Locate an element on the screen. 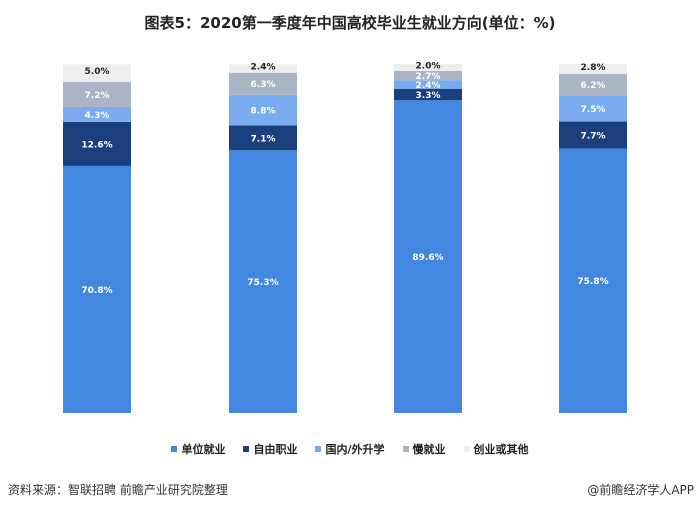 The image size is (700, 509). legend-item: 国内/外升学 is located at coordinates (350, 449).